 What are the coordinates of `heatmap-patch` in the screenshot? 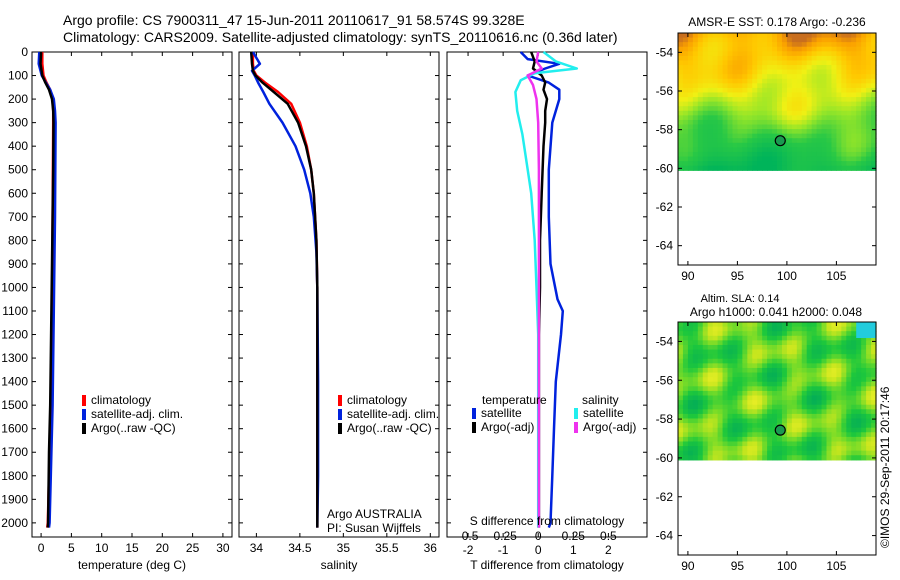 It's located at (866, 330).